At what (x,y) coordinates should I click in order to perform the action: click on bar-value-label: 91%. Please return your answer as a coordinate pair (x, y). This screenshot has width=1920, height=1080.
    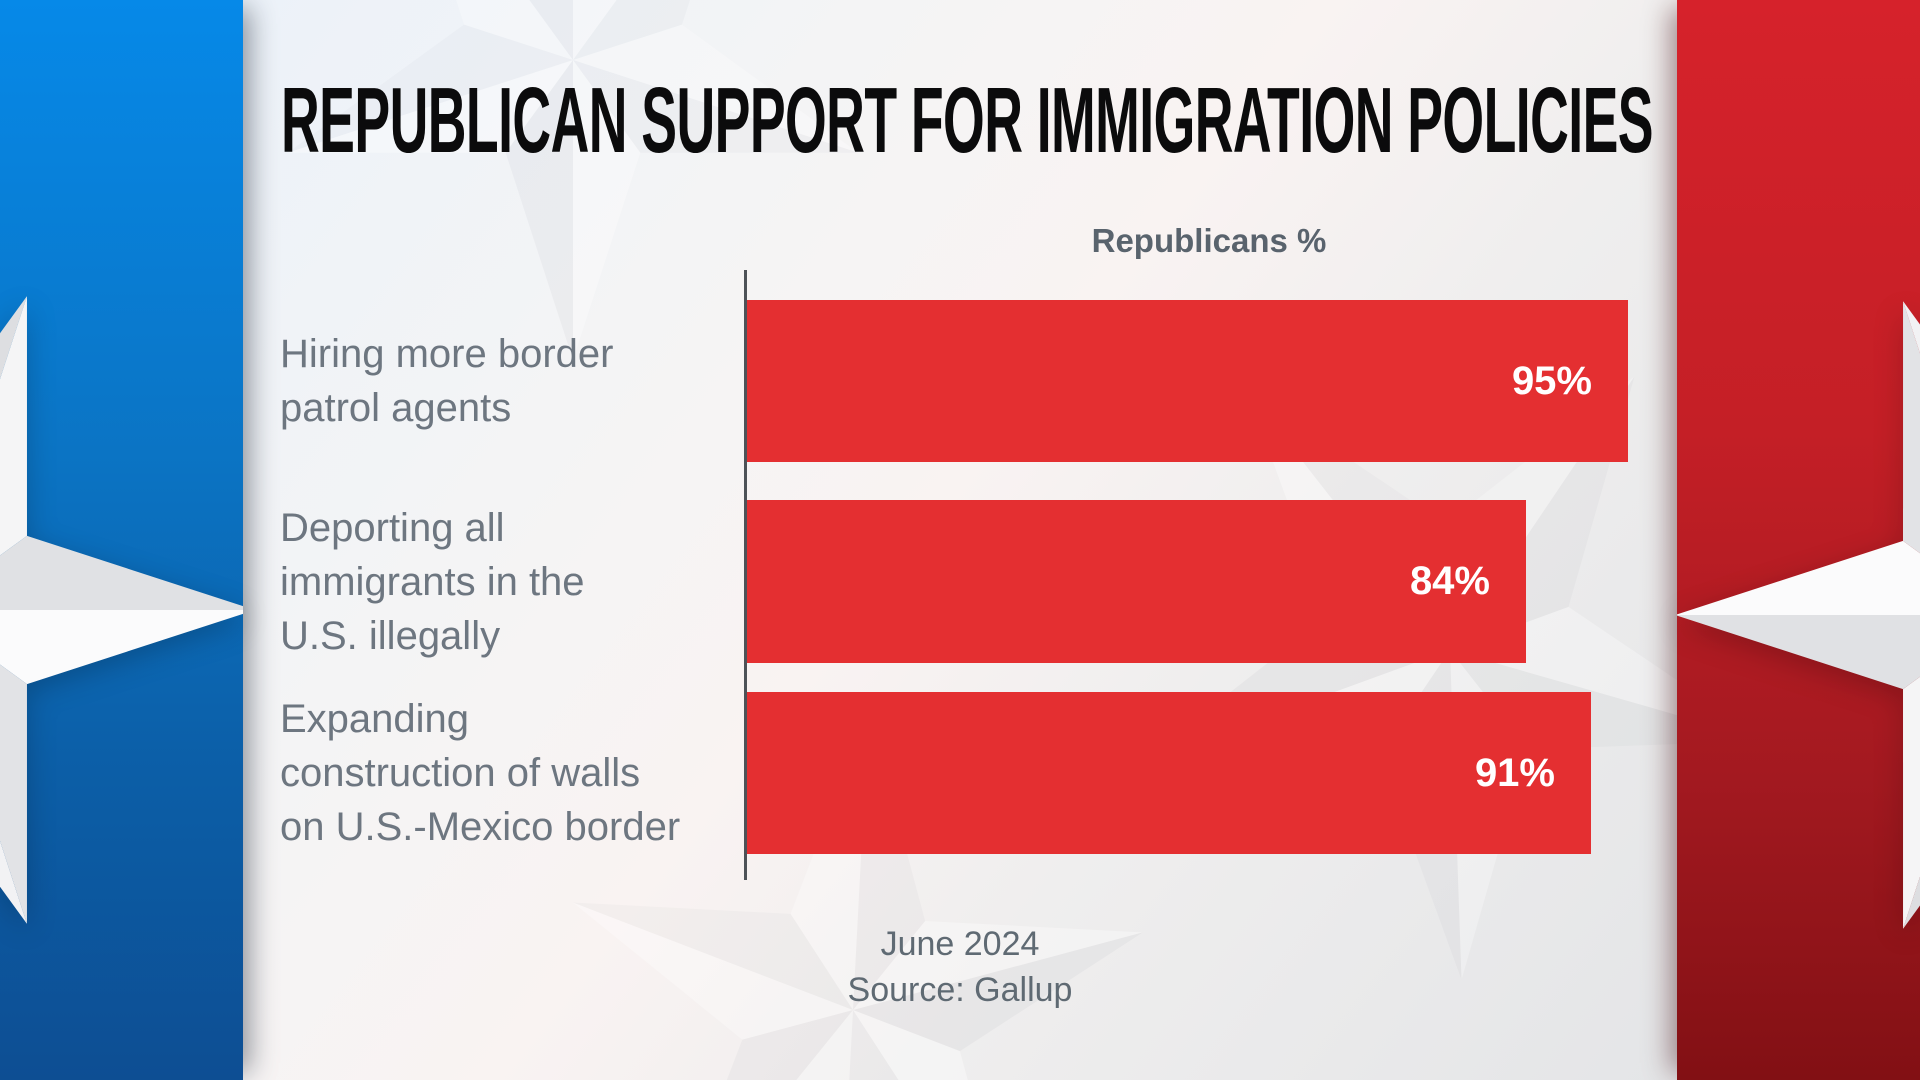
    Looking at the image, I should click on (1514, 772).